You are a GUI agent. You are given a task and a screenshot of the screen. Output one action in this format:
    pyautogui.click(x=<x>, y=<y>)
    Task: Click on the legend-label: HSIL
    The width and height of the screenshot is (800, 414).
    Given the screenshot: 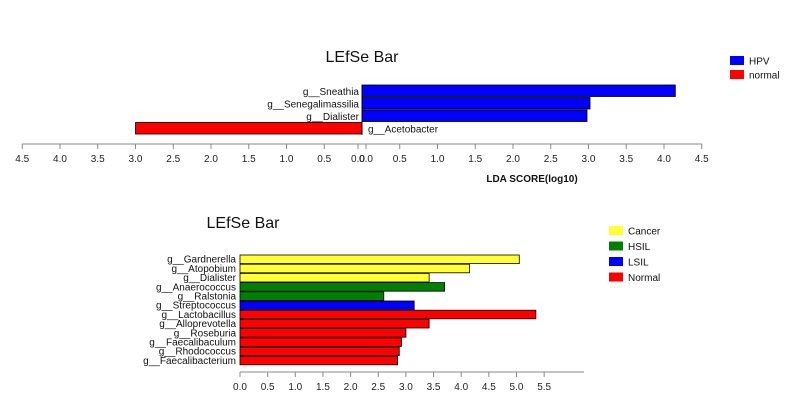 What is the action you would take?
    pyautogui.click(x=639, y=247)
    